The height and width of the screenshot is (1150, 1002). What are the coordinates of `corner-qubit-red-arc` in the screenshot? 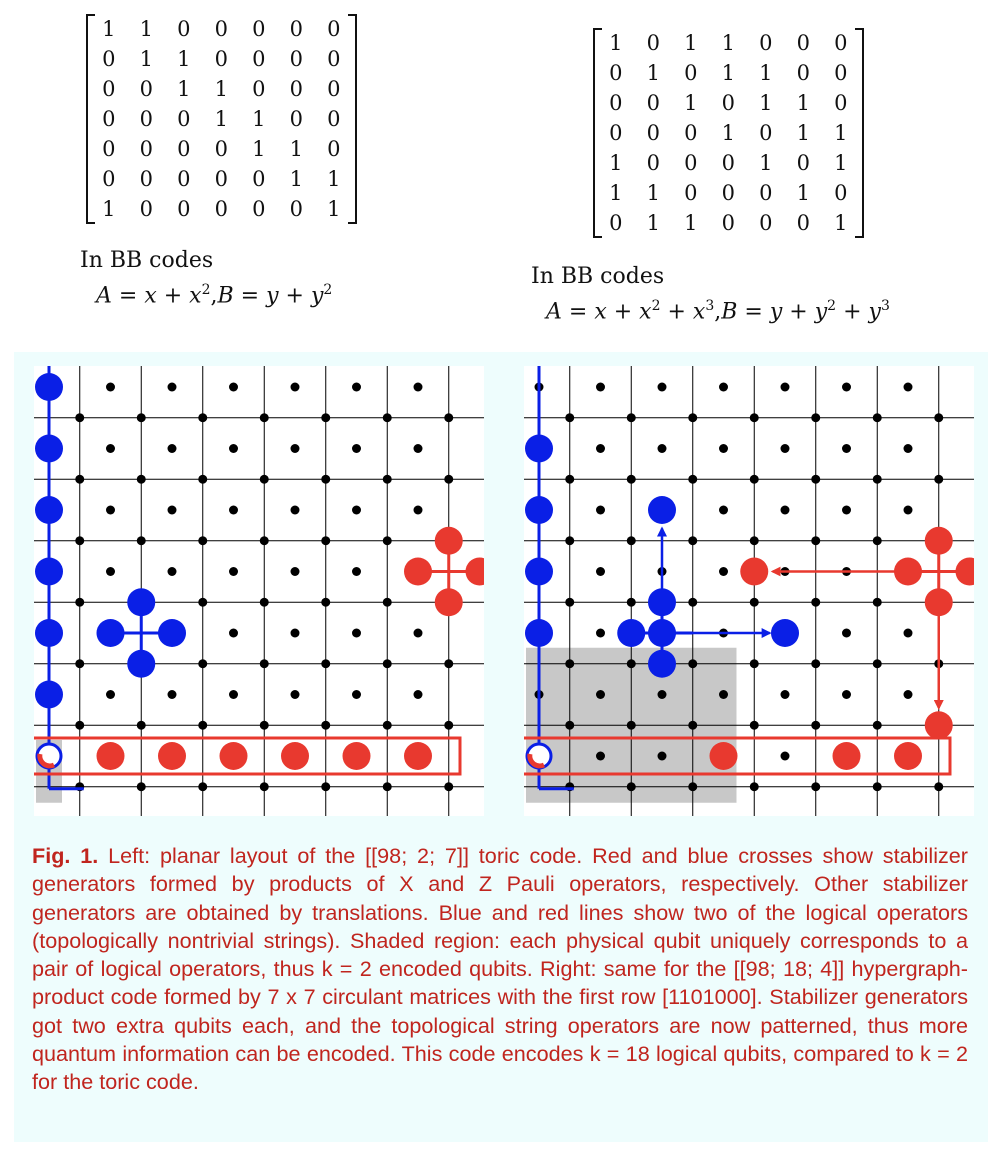 It's located at (536, 761).